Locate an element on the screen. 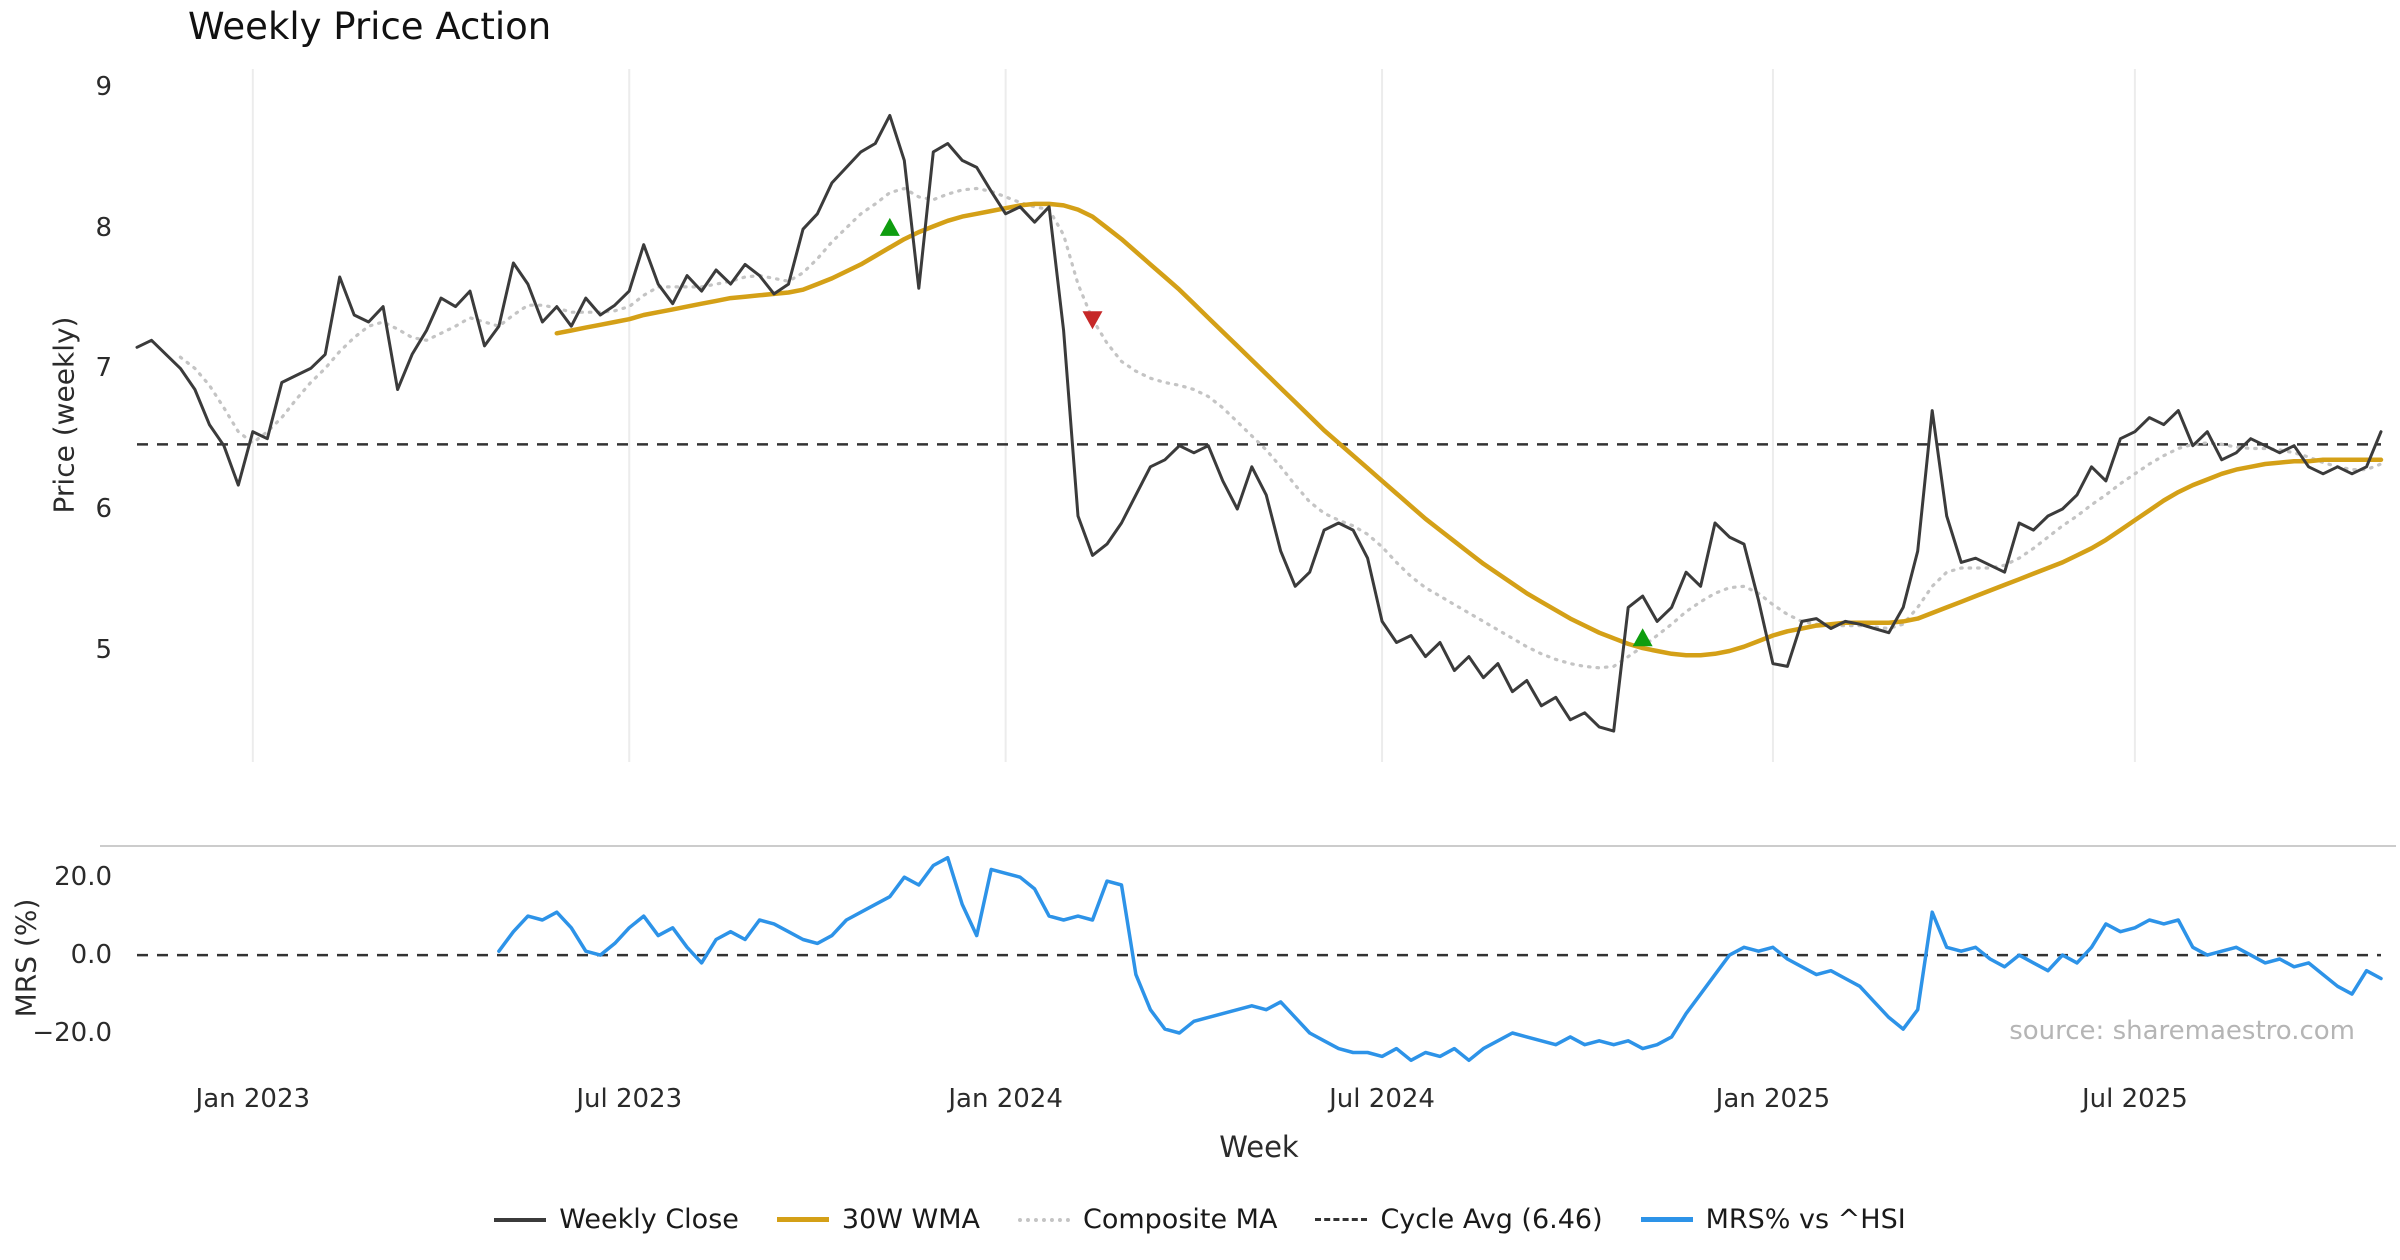 This screenshot has height=1260, width=2400. price-tick-label-8: 8 is located at coordinates (103, 227).